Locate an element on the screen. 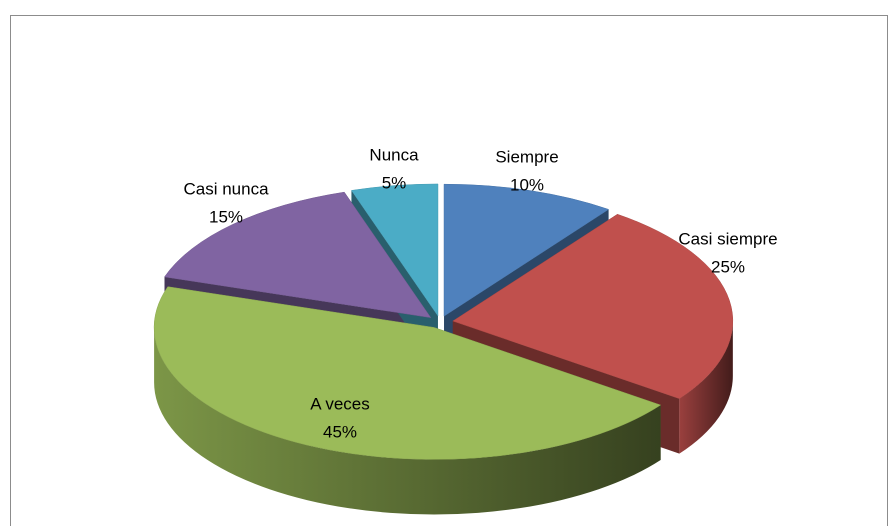  slice-label: Casi nunca is located at coordinates (226, 188).